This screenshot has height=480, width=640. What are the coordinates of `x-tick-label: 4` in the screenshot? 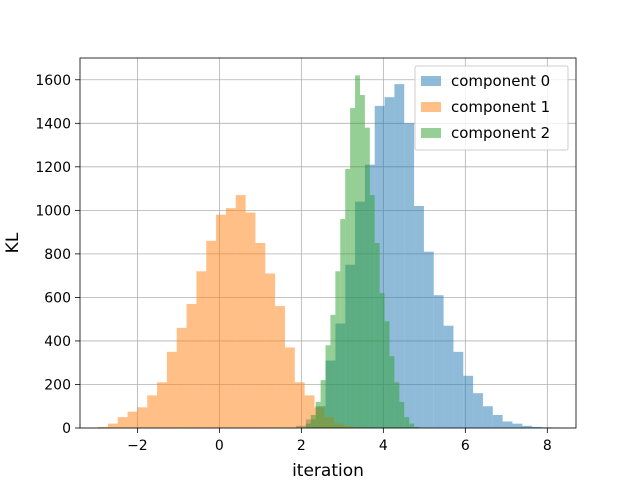 It's located at (383, 446).